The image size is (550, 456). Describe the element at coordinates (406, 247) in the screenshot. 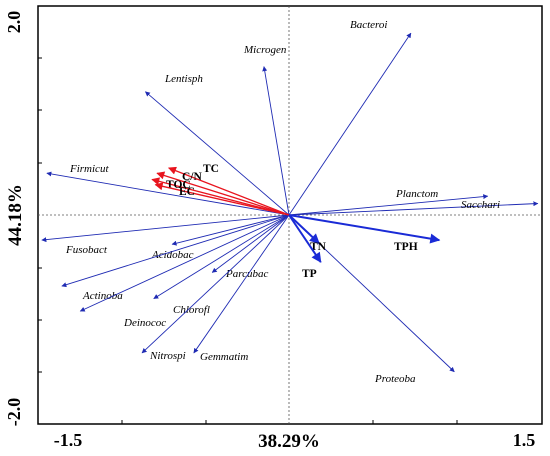

I see `env-label-tph: TPH` at that location.